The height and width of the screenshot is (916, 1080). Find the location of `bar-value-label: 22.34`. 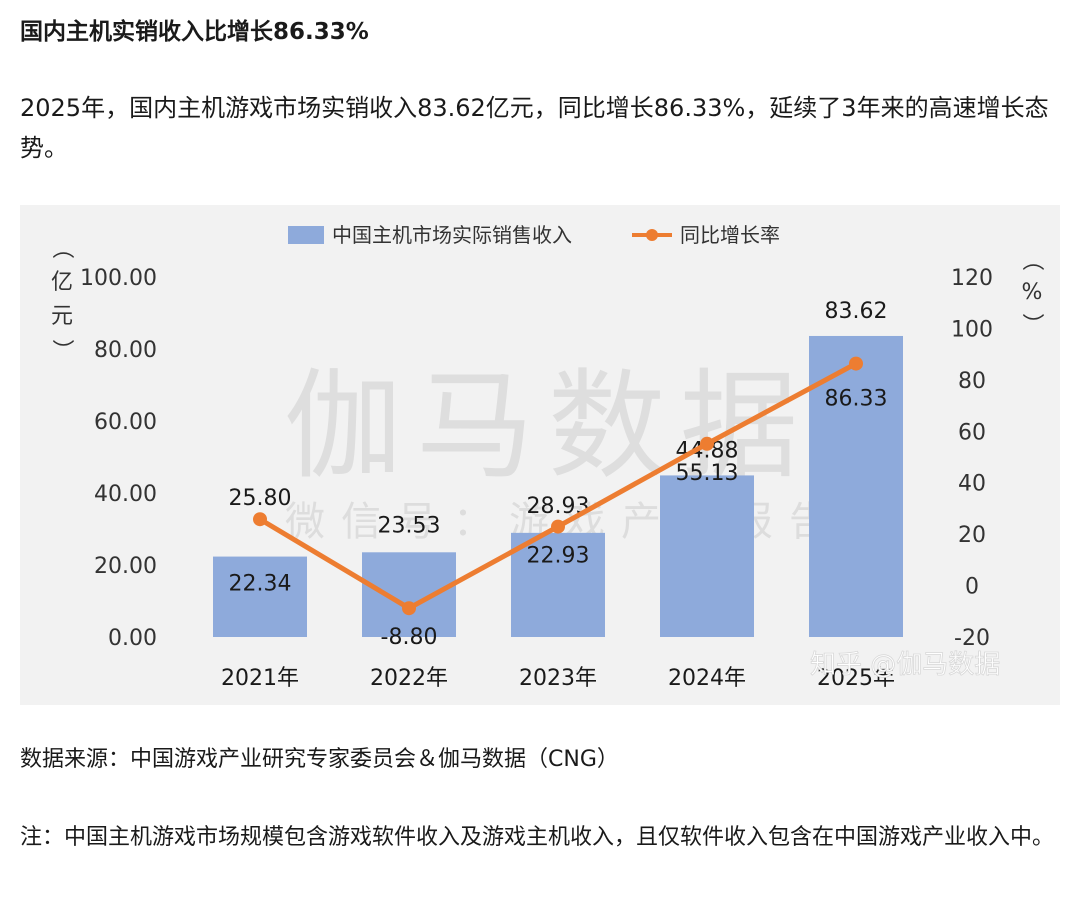

bar-value-label: 22.34 is located at coordinates (260, 584).